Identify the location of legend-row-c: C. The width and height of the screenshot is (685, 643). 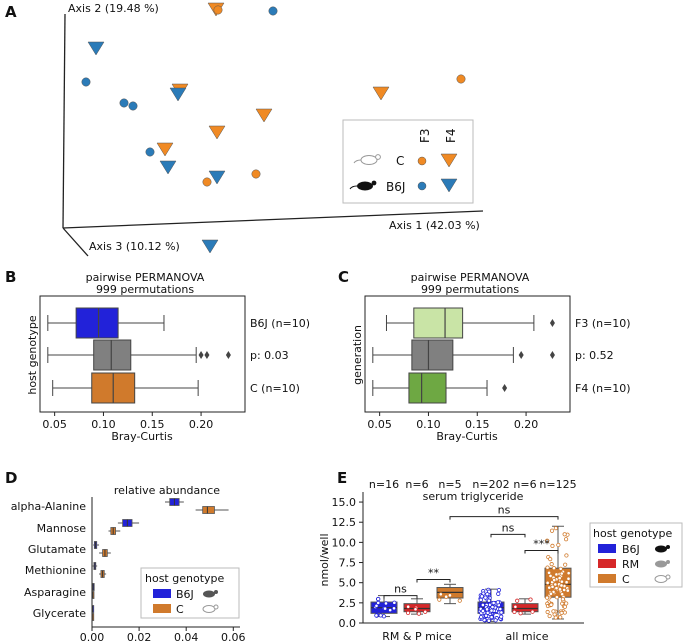
(400, 161).